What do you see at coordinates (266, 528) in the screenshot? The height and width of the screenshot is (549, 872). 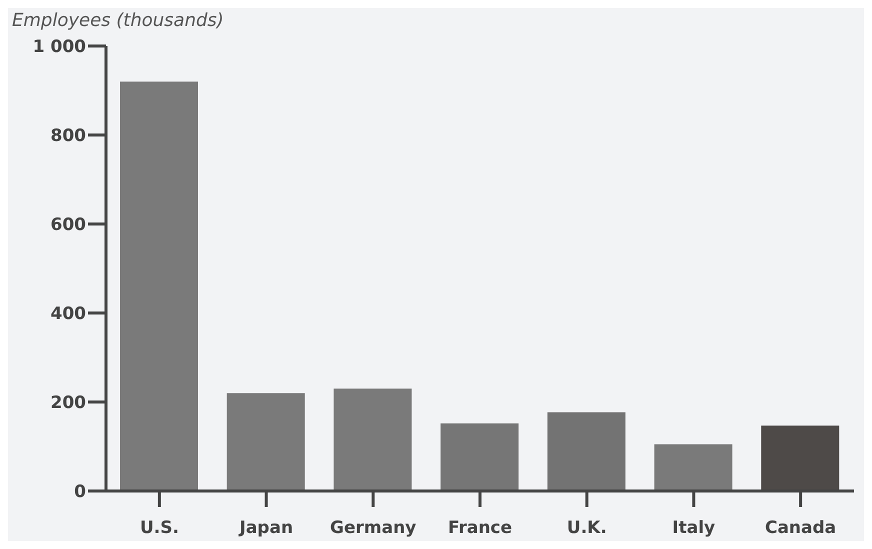 I see `x-tick-label: Japan` at bounding box center [266, 528].